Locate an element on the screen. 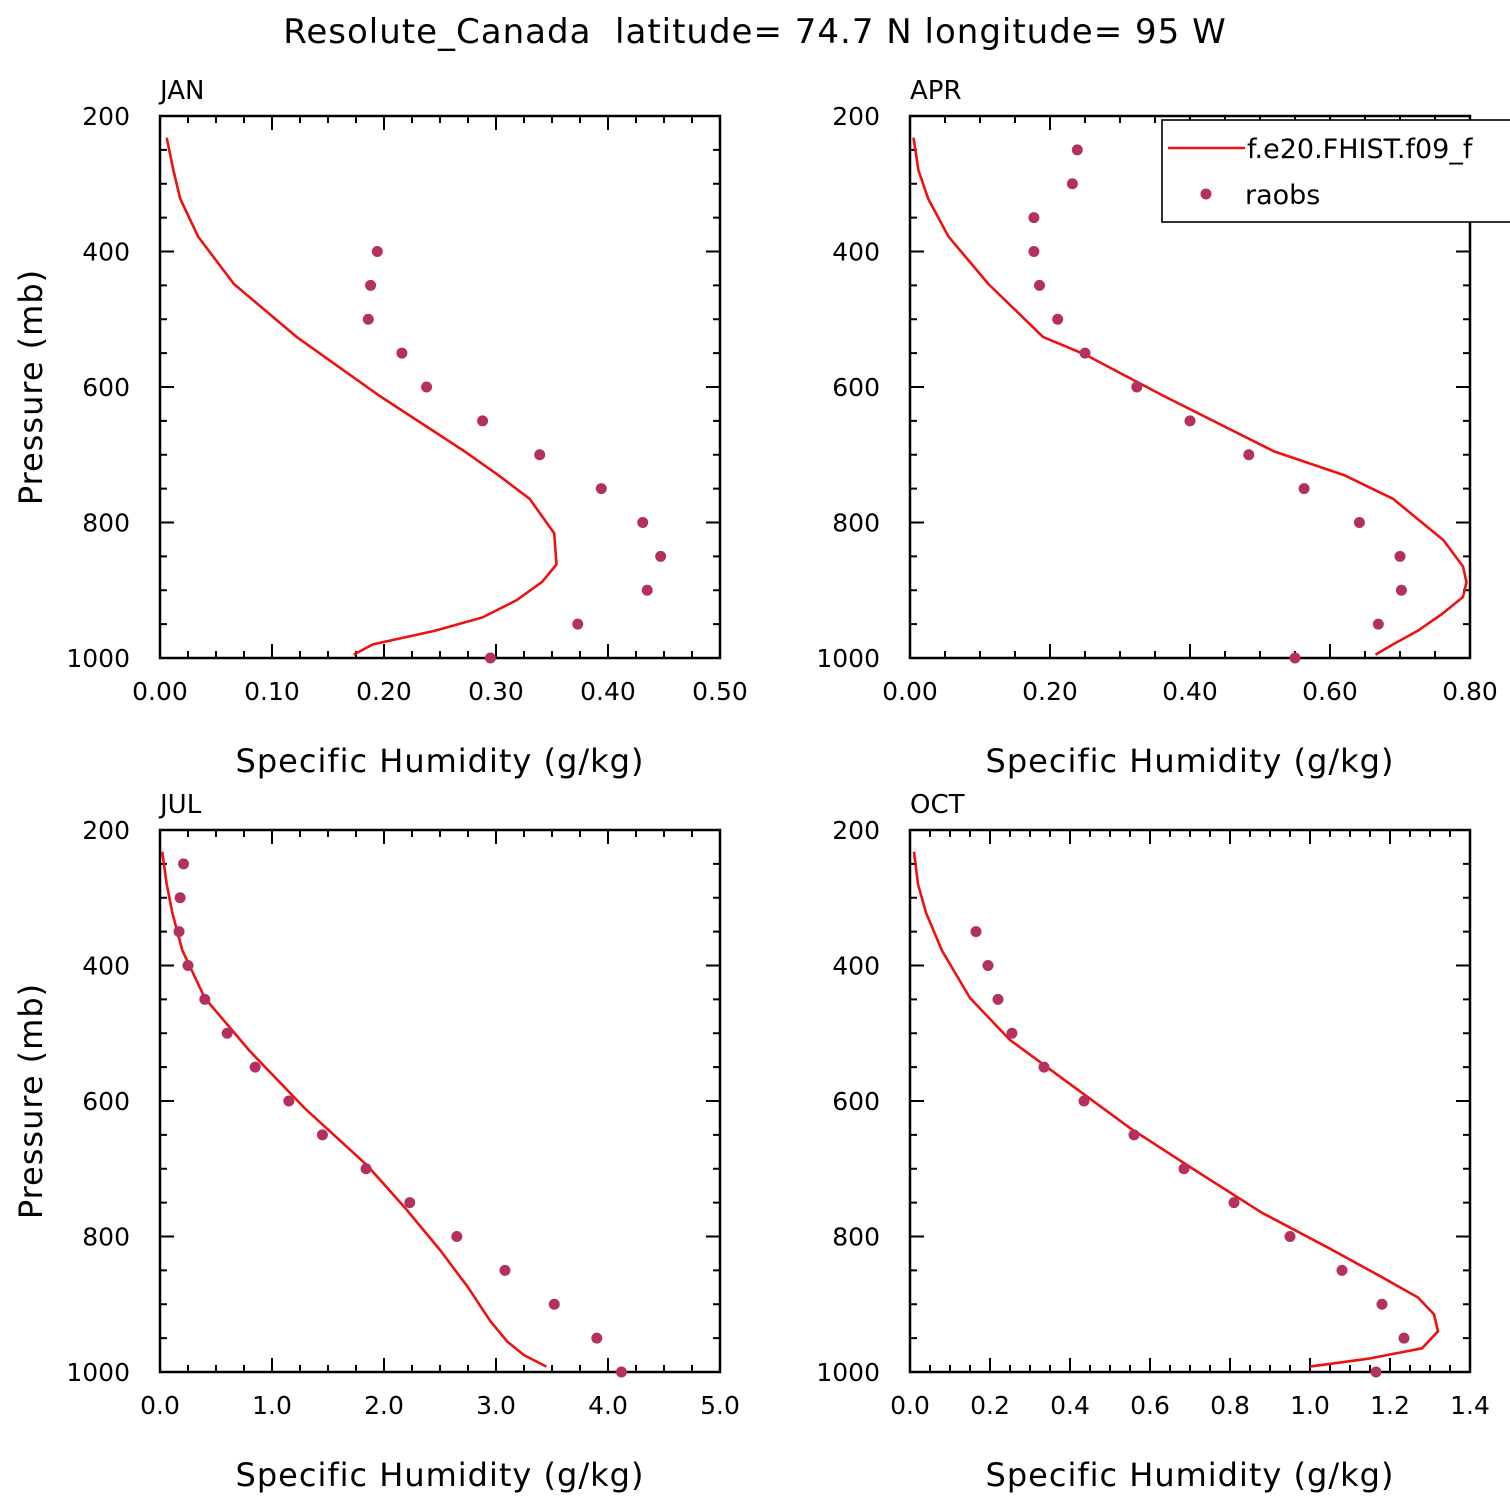 Image resolution: width=1510 pixels, height=1510 pixels. x-tick-label: 0.20 is located at coordinates (1050, 691).